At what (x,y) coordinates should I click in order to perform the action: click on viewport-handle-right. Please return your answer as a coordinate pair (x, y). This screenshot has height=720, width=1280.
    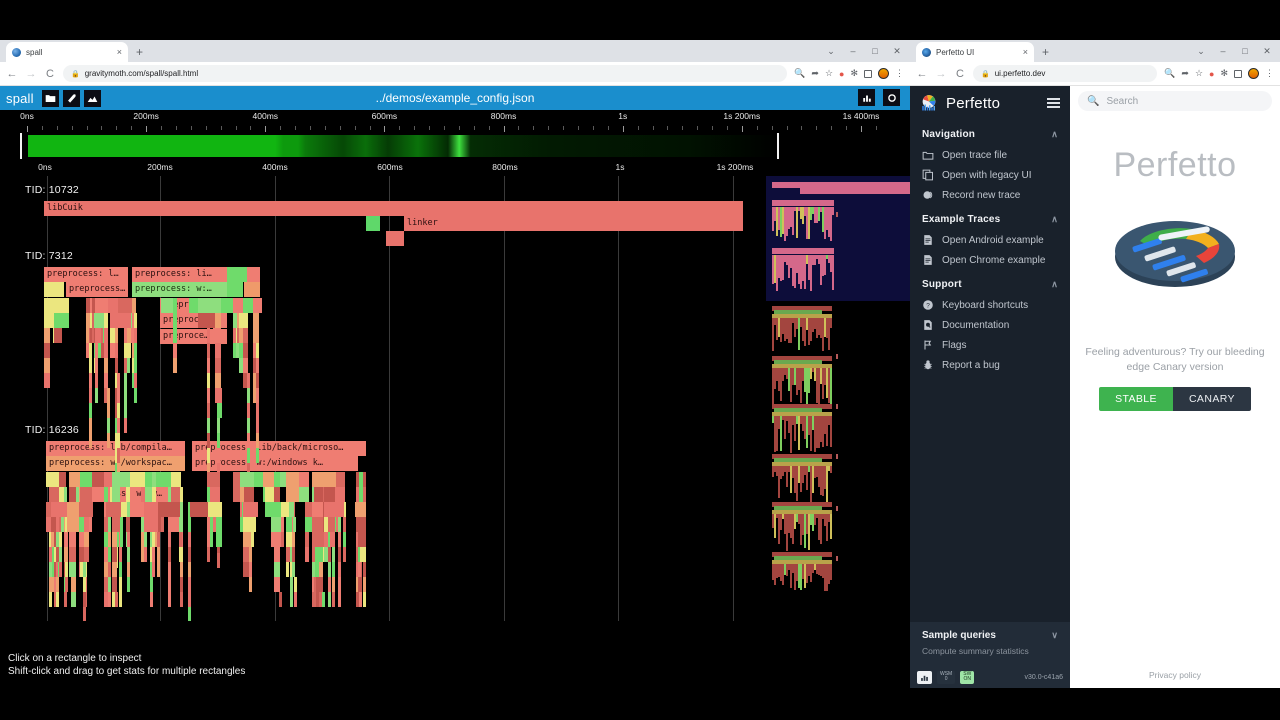
    Looking at the image, I should click on (778, 146).